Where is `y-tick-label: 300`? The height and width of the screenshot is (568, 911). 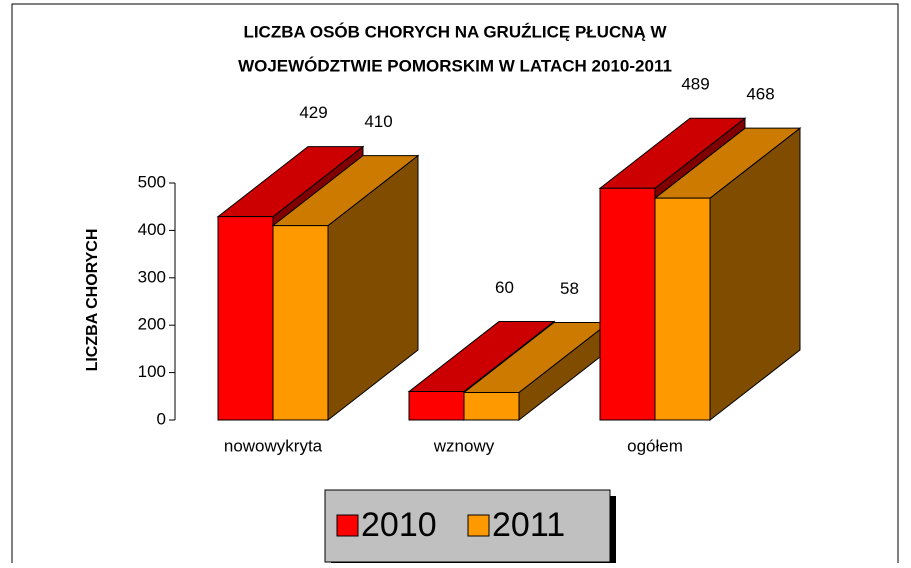
y-tick-label: 300 is located at coordinates (152, 276).